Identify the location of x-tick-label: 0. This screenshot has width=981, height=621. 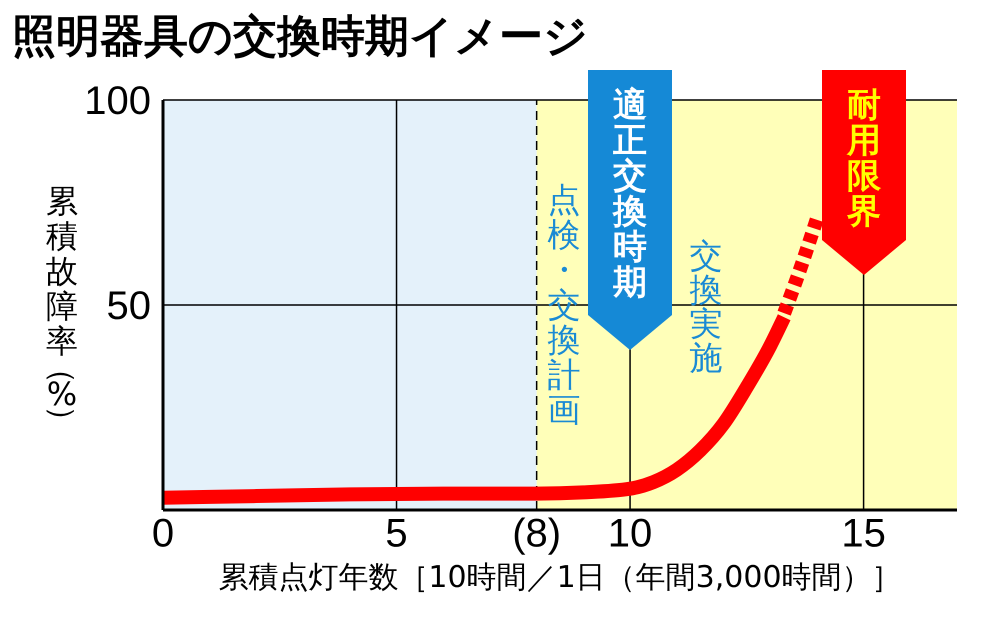
(163, 533).